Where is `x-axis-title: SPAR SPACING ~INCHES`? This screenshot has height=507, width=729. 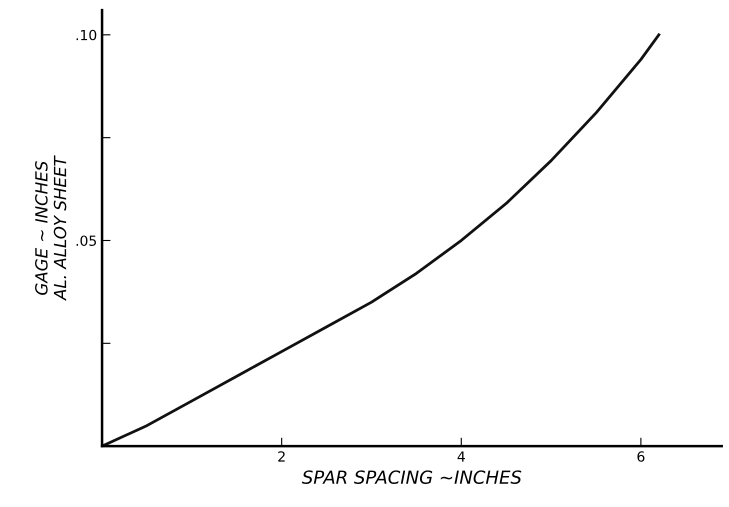
x-axis-title: SPAR SPACING ~INCHES is located at coordinates (412, 477).